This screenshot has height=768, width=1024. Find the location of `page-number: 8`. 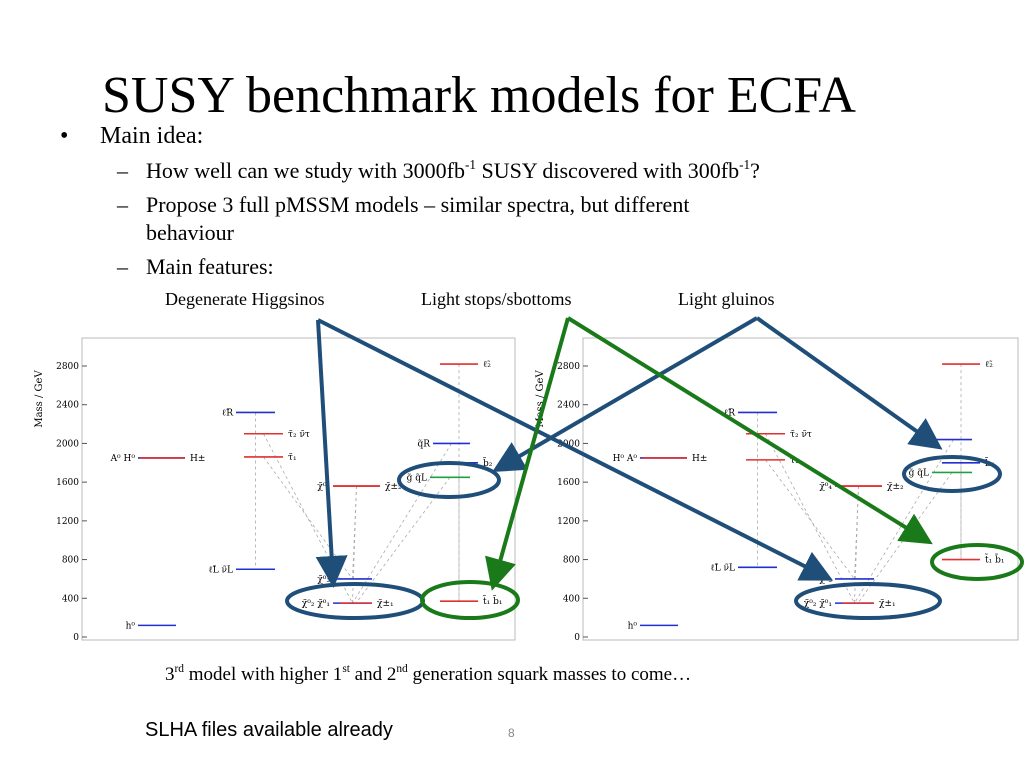

page-number: 8 is located at coordinates (511, 733).